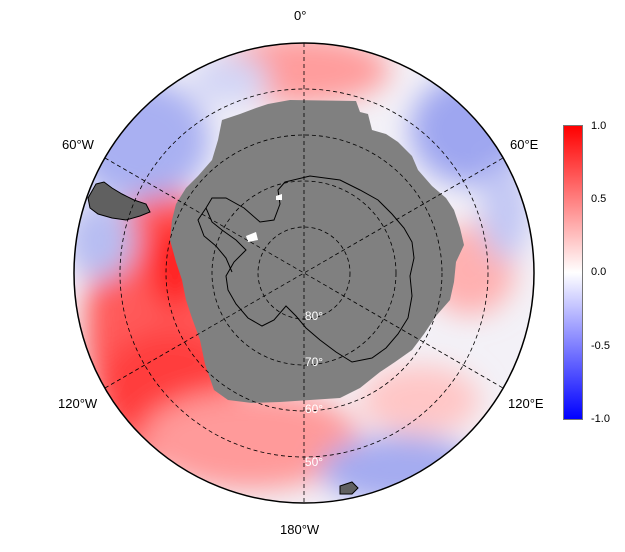  I want to click on colorbar, so click(573, 272).